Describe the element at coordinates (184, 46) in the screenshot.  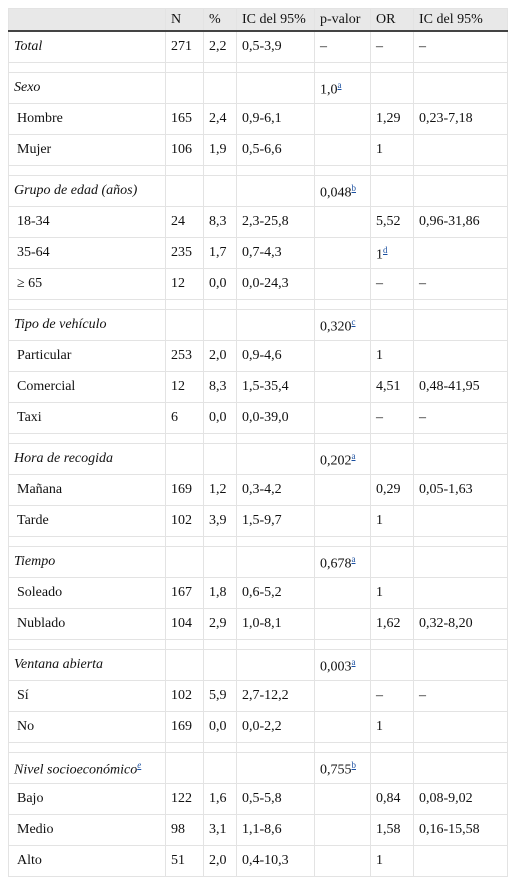
I see `total-n: 271` at that location.